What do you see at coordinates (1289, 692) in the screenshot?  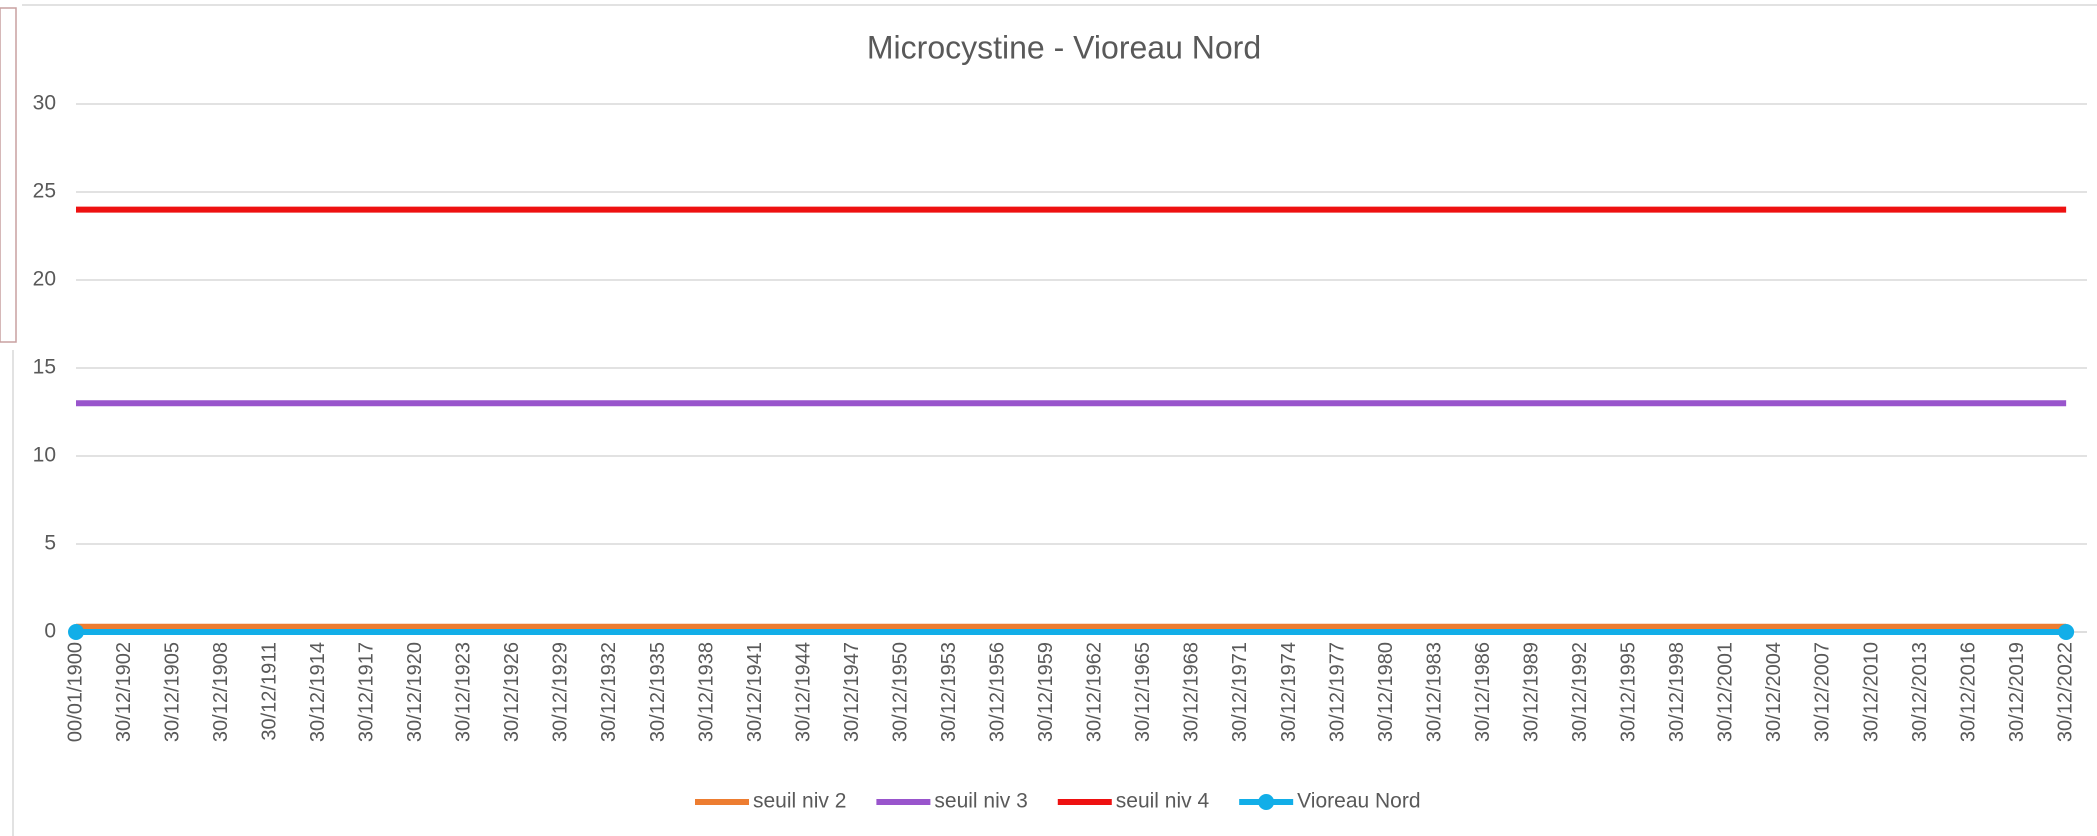 I see `x-tick-label: 30/12/1974` at bounding box center [1289, 692].